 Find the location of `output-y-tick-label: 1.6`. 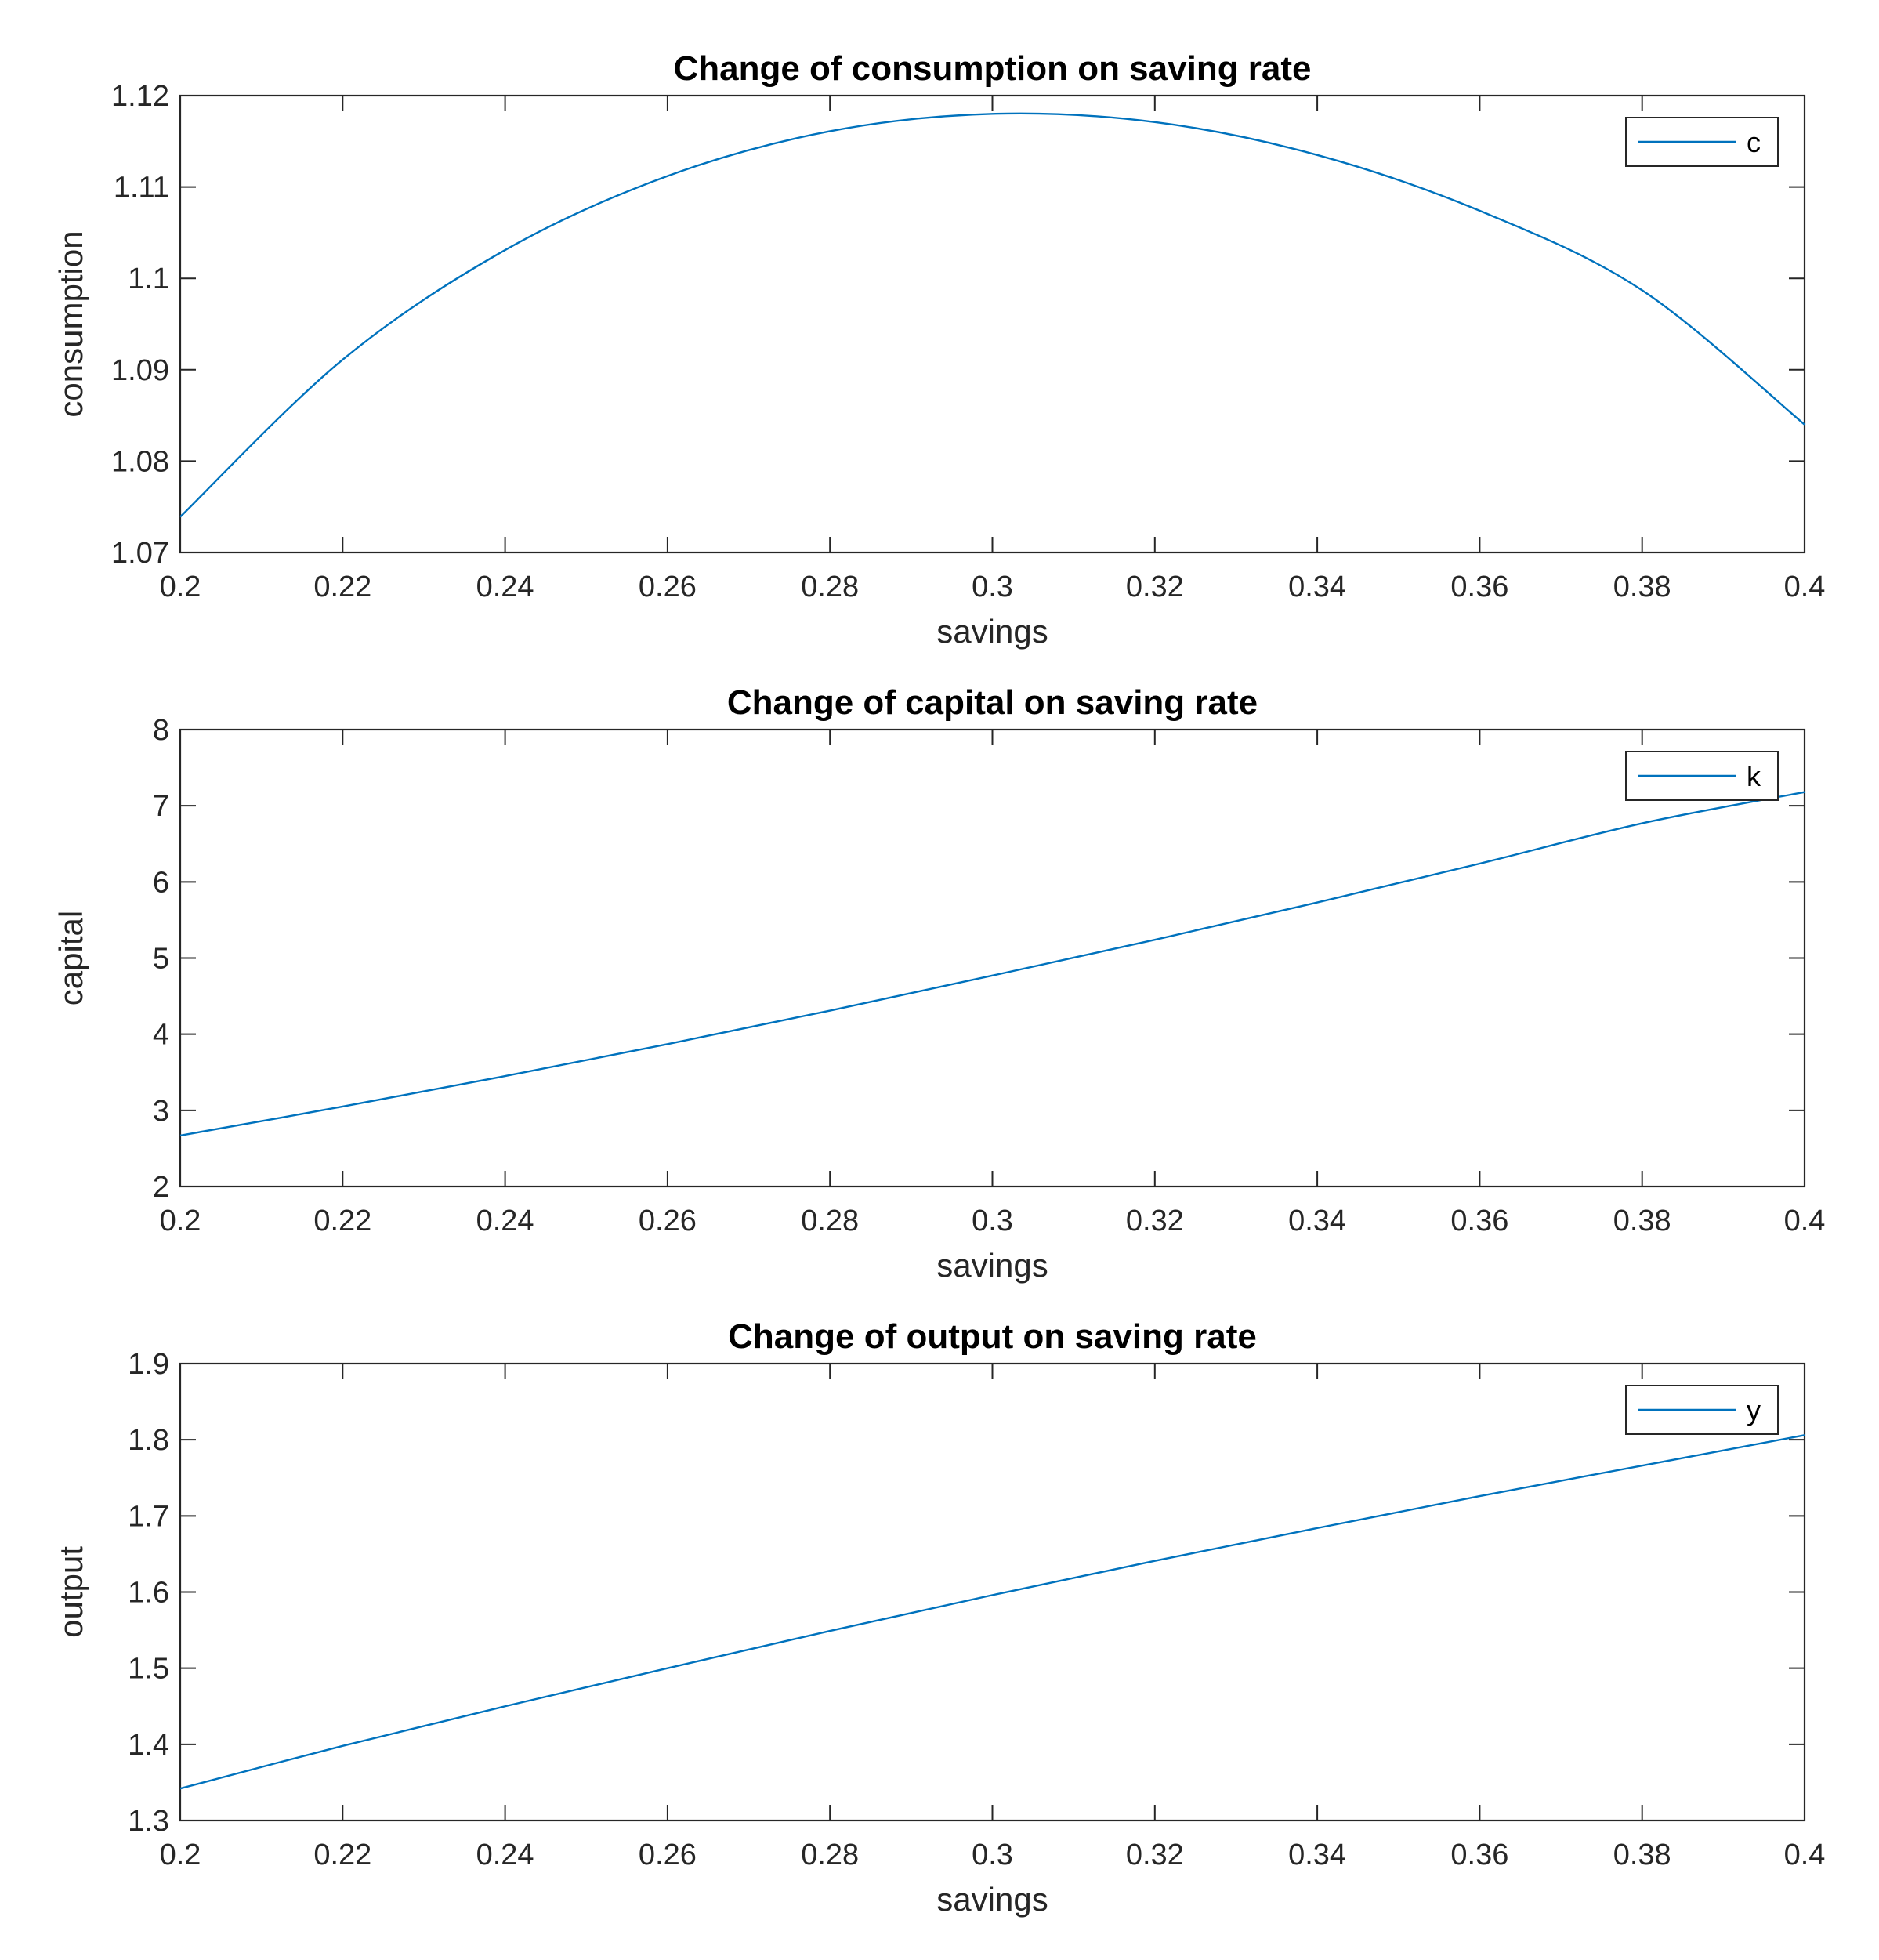

output-y-tick-label: 1.6 is located at coordinates (148, 1593).